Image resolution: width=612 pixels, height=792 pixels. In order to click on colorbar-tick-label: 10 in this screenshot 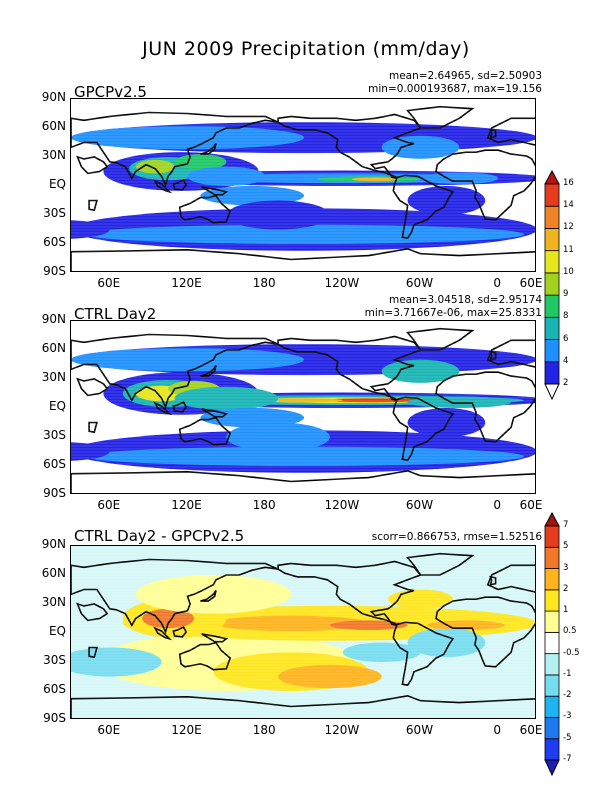, I will do `click(568, 271)`.